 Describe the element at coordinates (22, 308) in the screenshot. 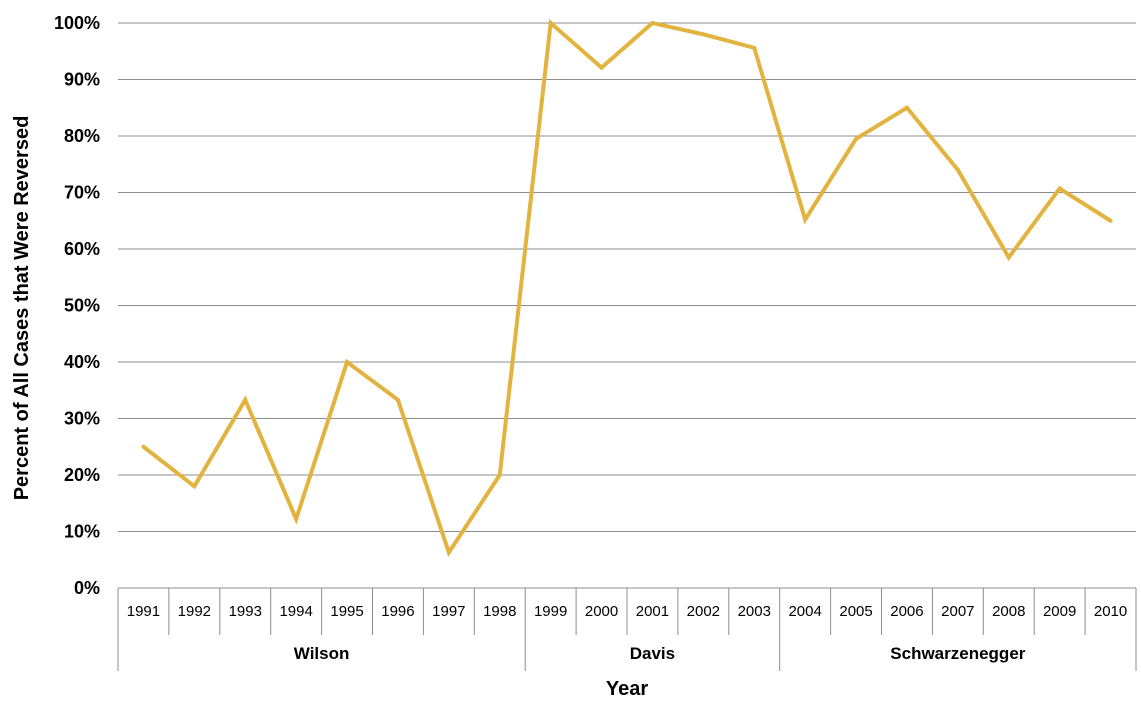

I see `y-axis-title: Percent of All Cases that Were Reversed` at that location.